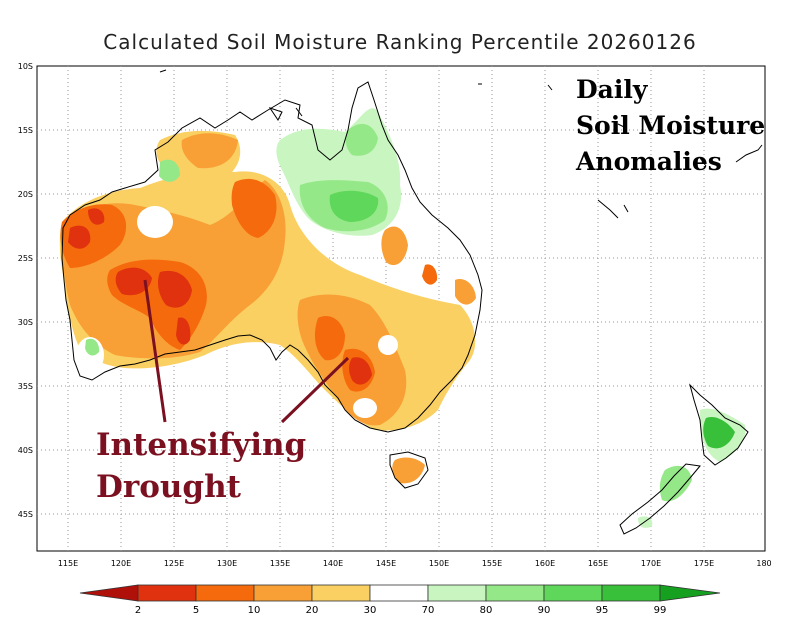 The height and width of the screenshot is (618, 800). What do you see at coordinates (275, 114) in the screenshot?
I see `melville-island` at bounding box center [275, 114].